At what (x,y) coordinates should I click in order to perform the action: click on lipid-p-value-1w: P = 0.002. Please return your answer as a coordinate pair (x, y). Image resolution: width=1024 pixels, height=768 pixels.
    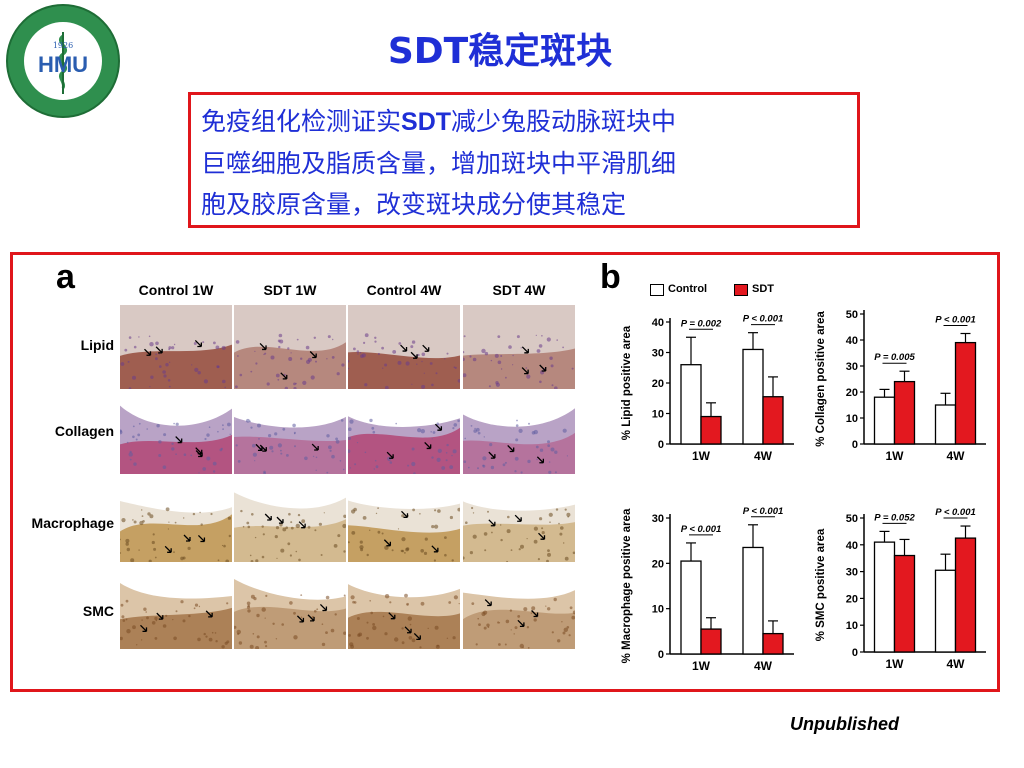
    Looking at the image, I should click on (701, 323).